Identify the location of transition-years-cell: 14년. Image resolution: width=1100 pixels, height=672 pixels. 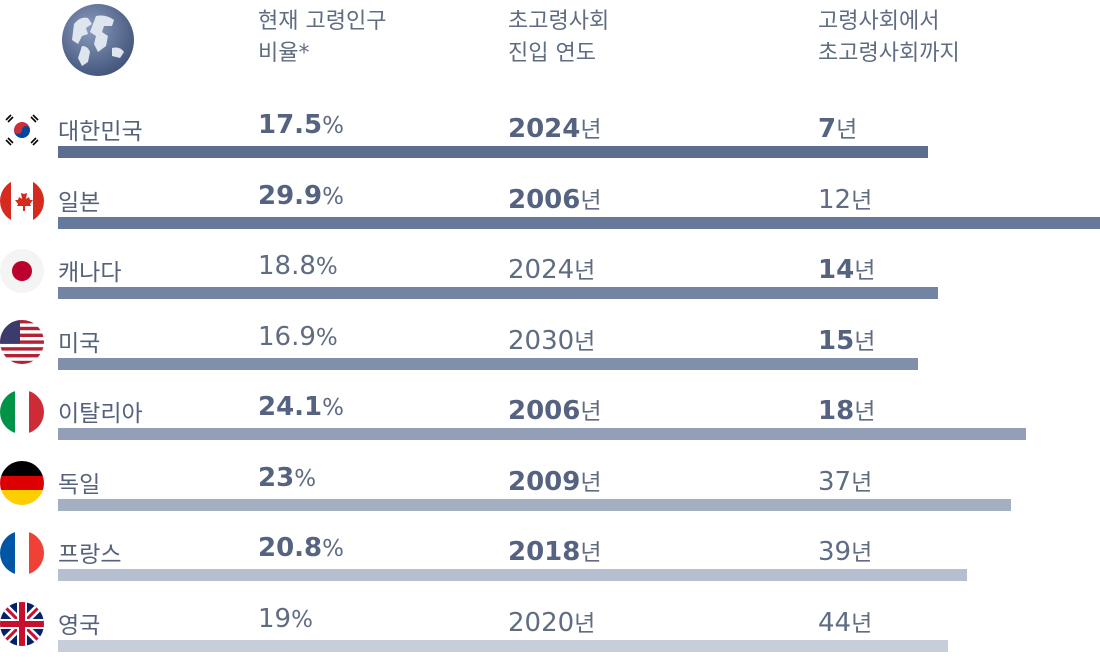
(846, 268).